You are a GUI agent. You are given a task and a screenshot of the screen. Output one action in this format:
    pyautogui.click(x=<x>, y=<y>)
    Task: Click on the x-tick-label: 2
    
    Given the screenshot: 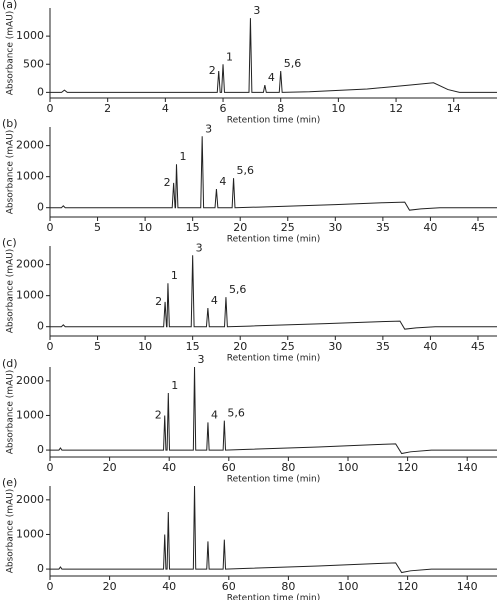 What is the action you would take?
    pyautogui.click(x=107, y=108)
    